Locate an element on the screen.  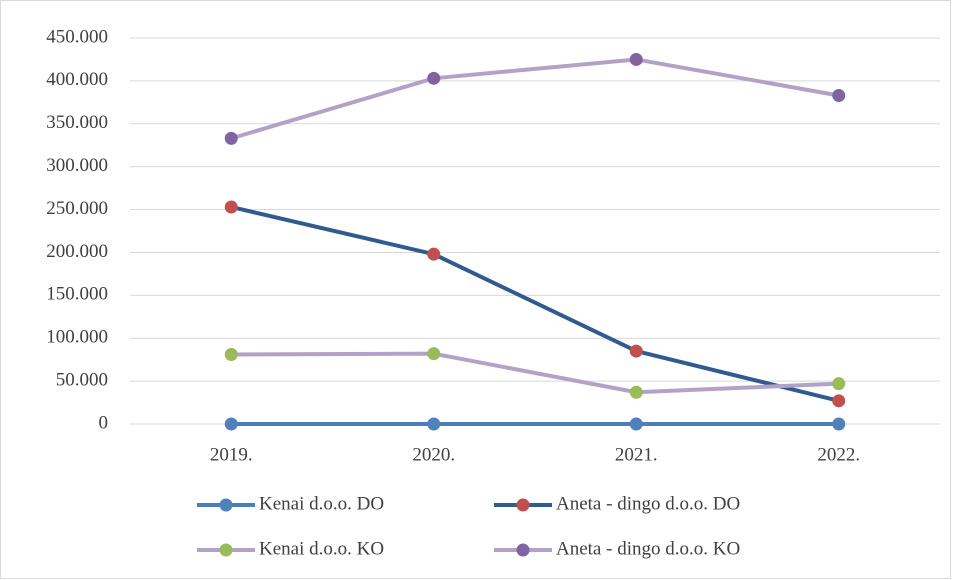
legend-label: Aneta - dingo d.o.o. DO is located at coordinates (648, 503).